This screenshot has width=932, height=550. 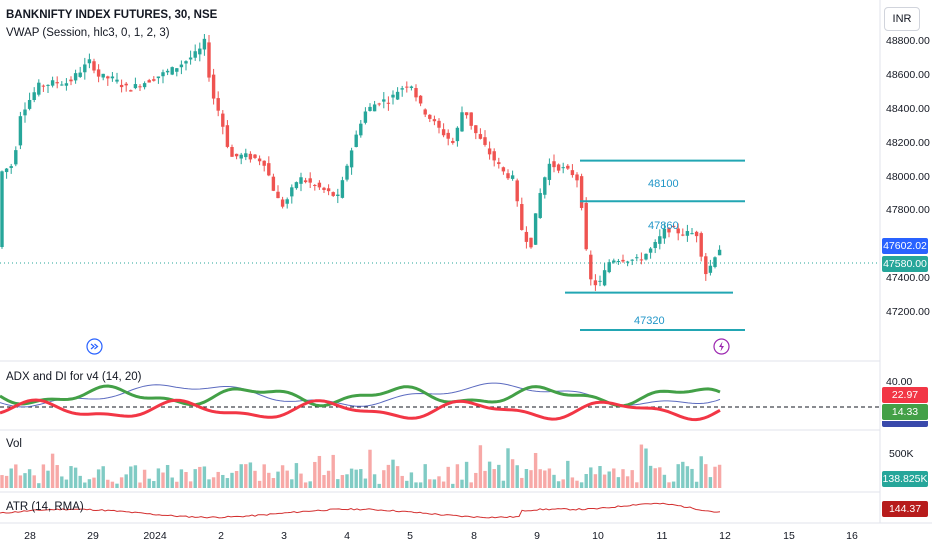 What do you see at coordinates (649, 321) in the screenshot?
I see `level-label-47320: 47320` at bounding box center [649, 321].